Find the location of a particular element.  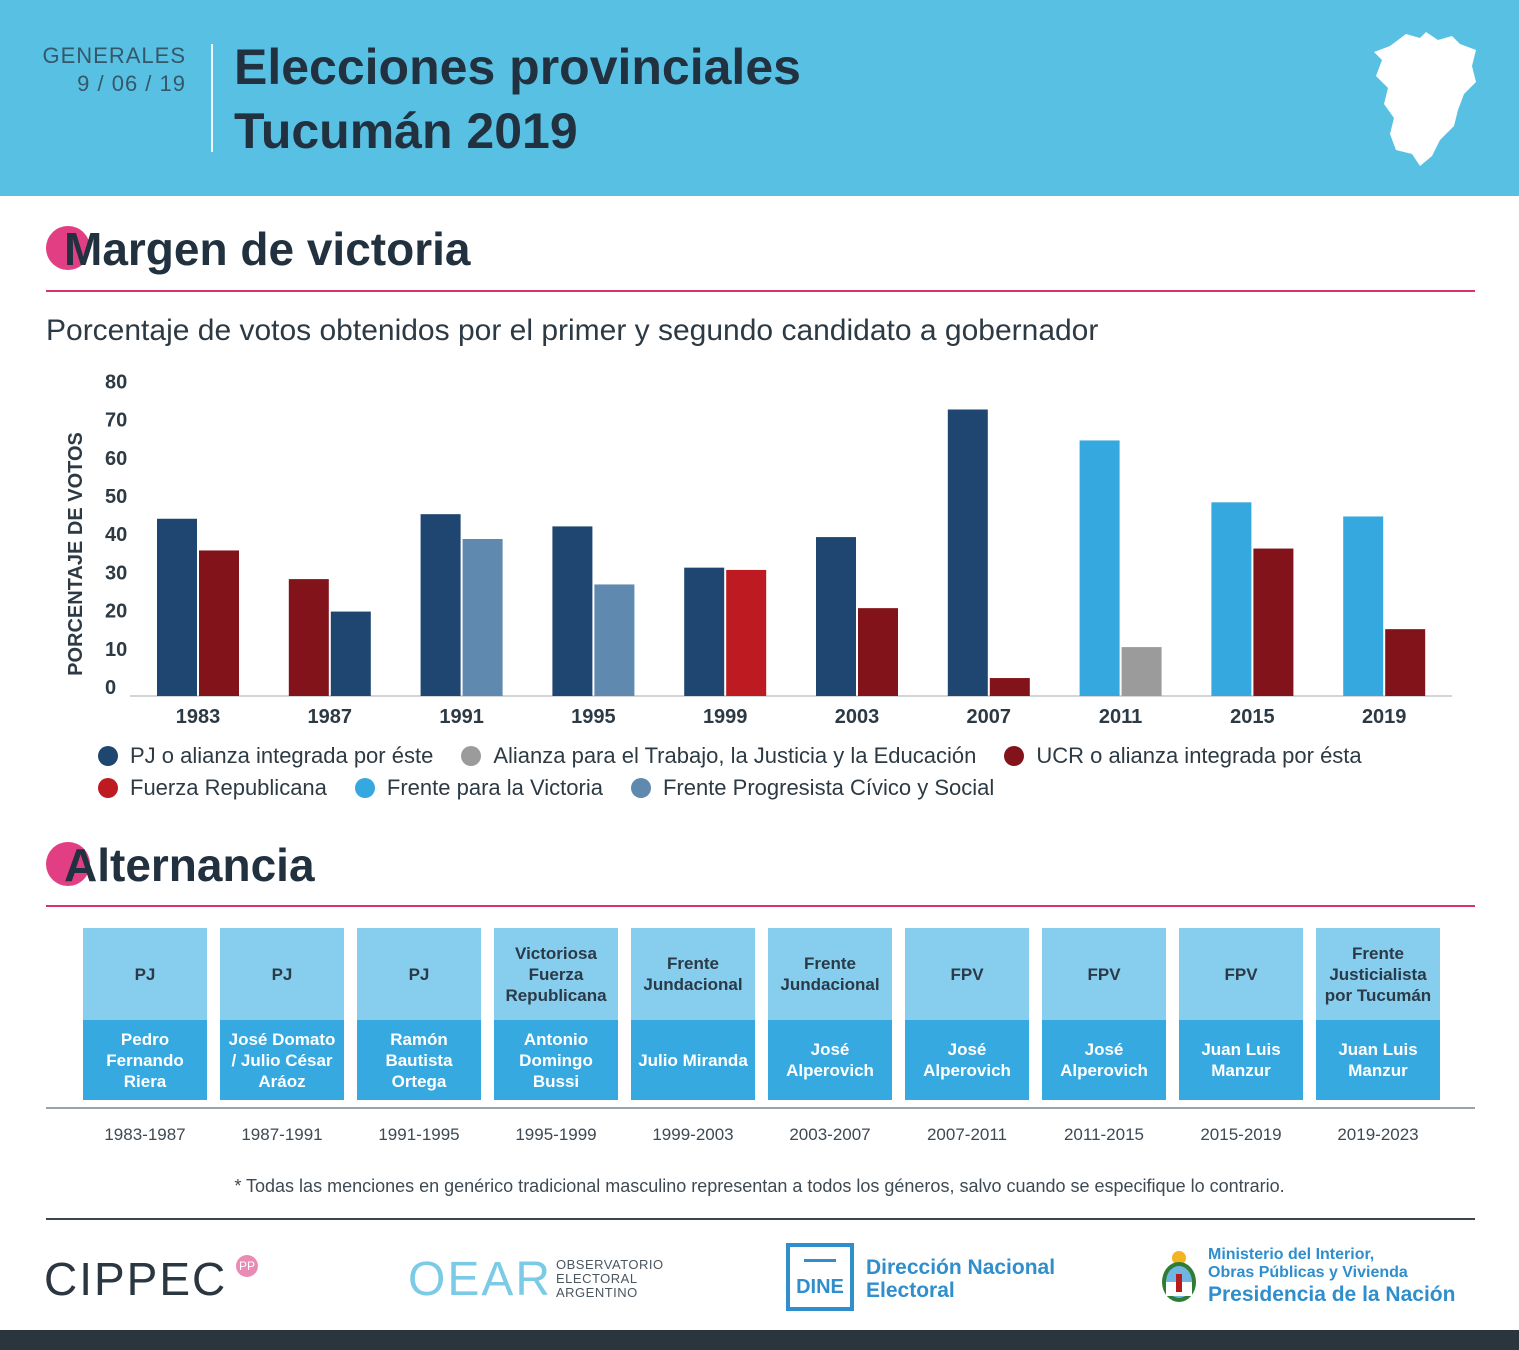

page-title-line1: Elecciones provinciales is located at coordinates (517, 67).